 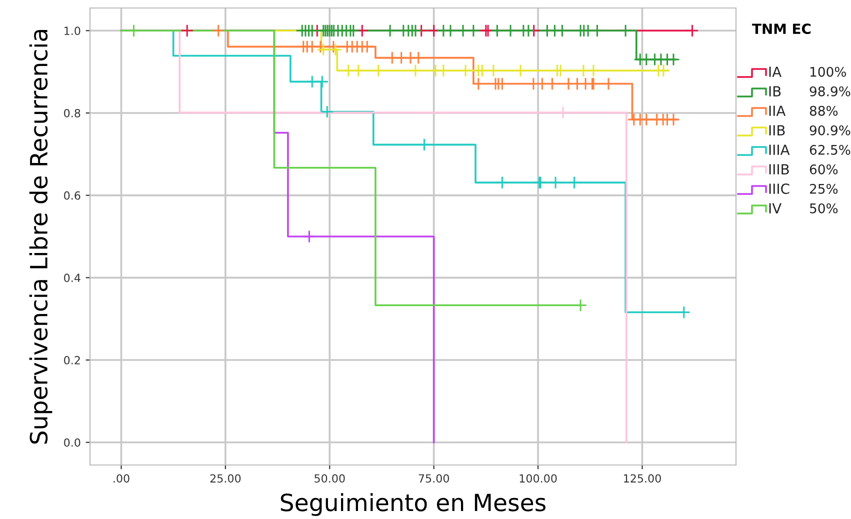 What do you see at coordinates (781, 29) in the screenshot?
I see `legend-title: TNM EC` at bounding box center [781, 29].